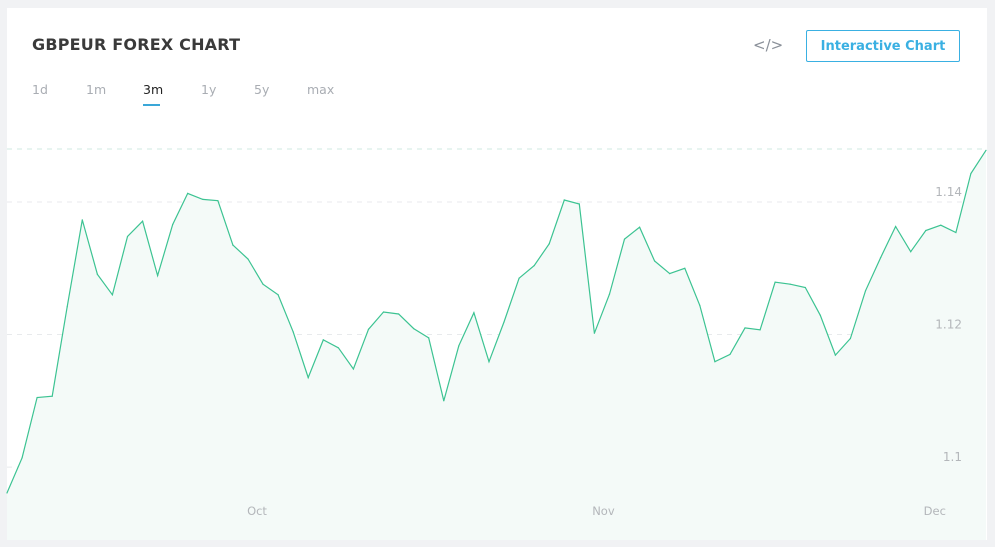 The height and width of the screenshot is (547, 995). Describe the element at coordinates (948, 325) in the screenshot. I see `y-tick-label: 1.12` at that location.